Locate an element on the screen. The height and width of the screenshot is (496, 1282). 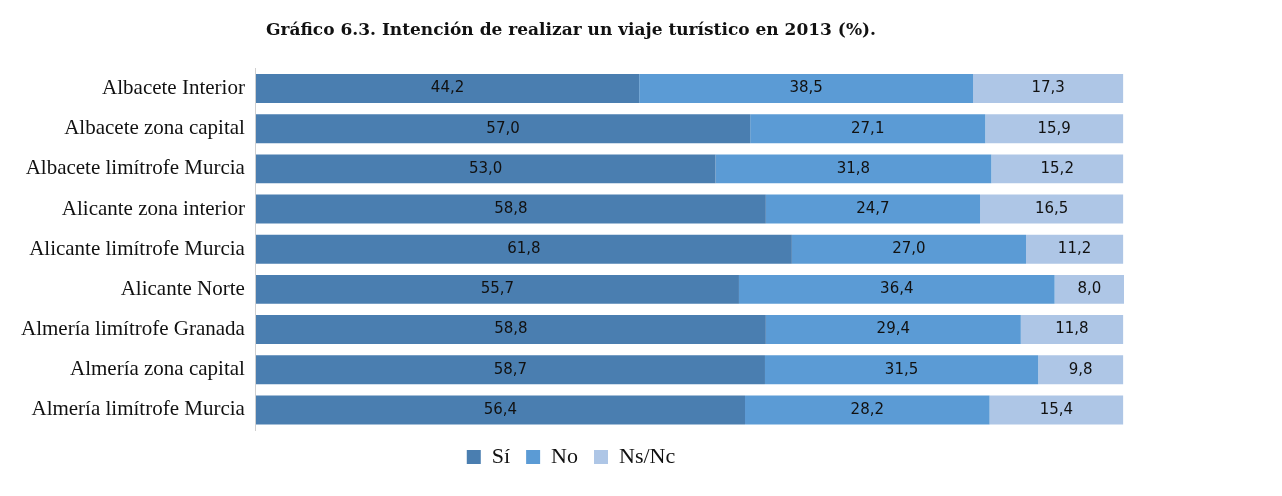
data-label: 38,5 is located at coordinates (806, 87).